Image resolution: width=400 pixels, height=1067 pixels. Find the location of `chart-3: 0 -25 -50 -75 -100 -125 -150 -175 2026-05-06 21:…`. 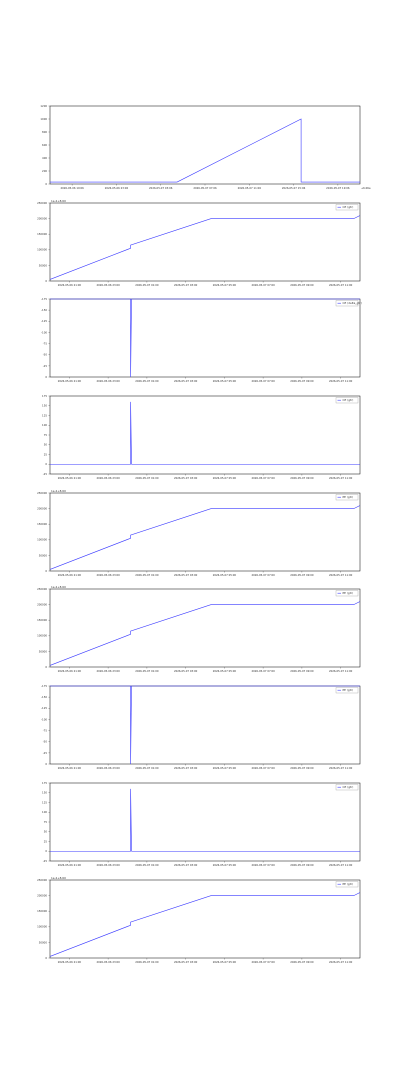

chart-3: 0 -25 -50 -75 -100 -125 -150 -175 2026-05-06 21:… is located at coordinates (201, 340).